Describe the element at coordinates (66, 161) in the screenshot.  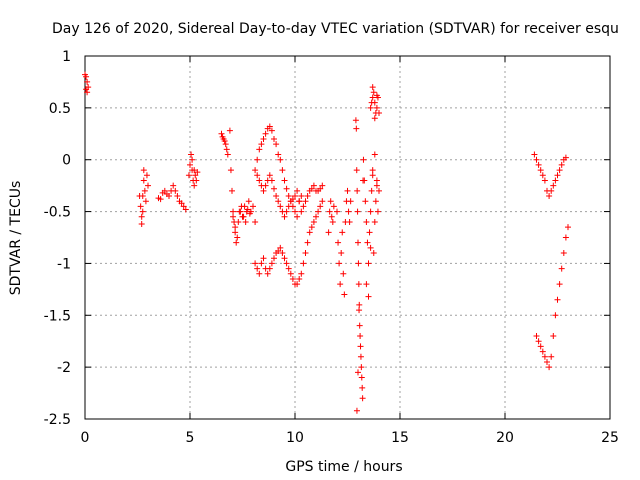
I see `y-tick-label: 0` at that location.